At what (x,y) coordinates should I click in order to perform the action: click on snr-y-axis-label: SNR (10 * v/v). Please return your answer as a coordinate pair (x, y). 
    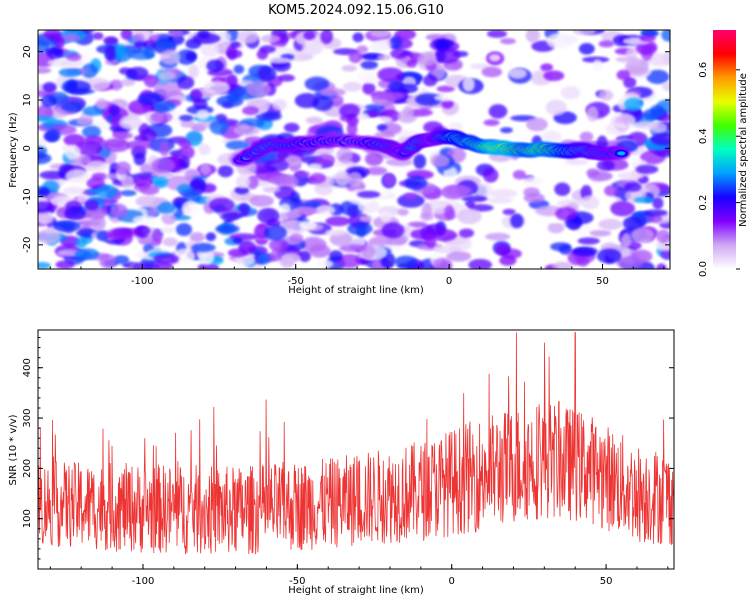
    Looking at the image, I should click on (13, 449).